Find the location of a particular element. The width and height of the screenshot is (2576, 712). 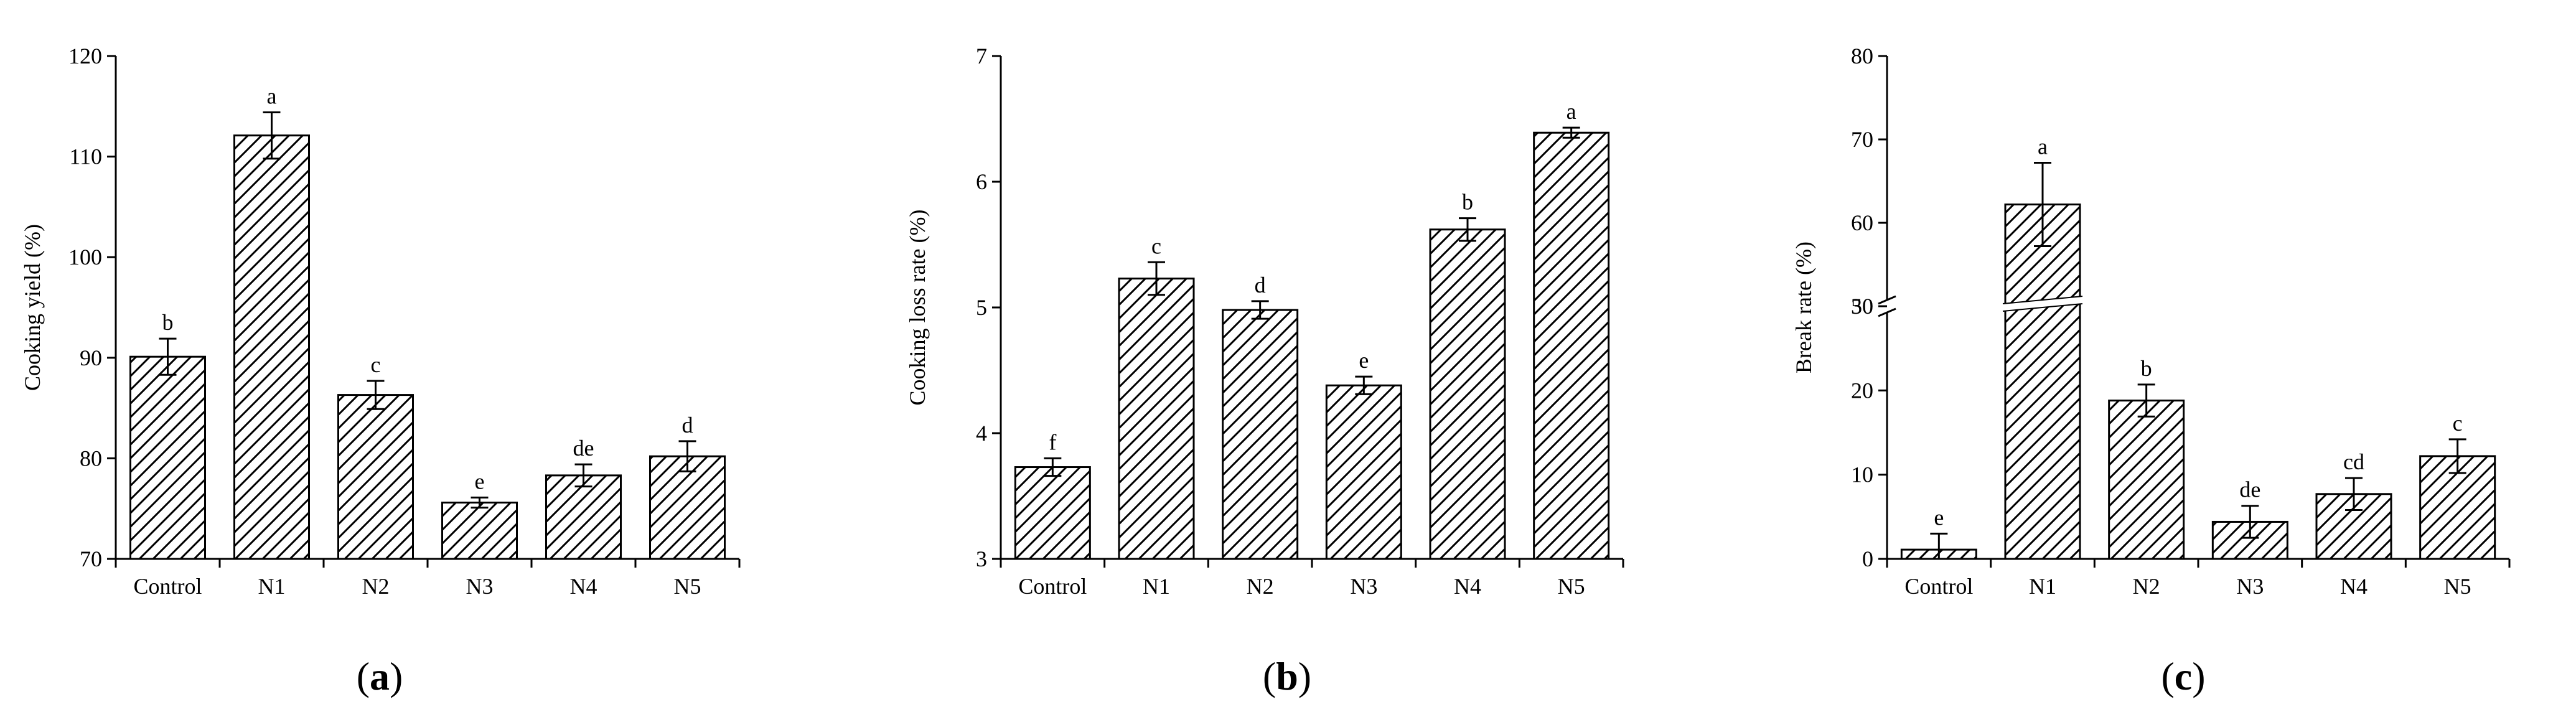

bar-break-gap is located at coordinates (2042, 303).